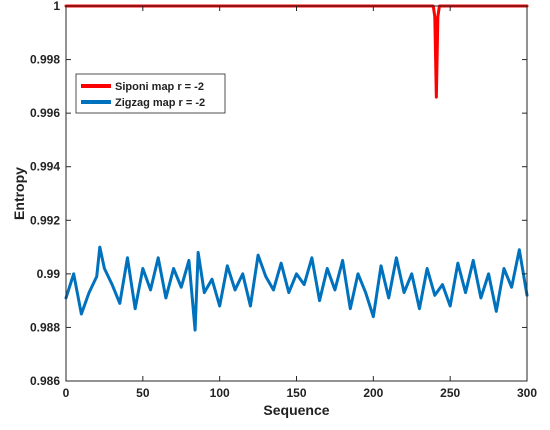  I want to click on x-tick-label: 300, so click(527, 393).